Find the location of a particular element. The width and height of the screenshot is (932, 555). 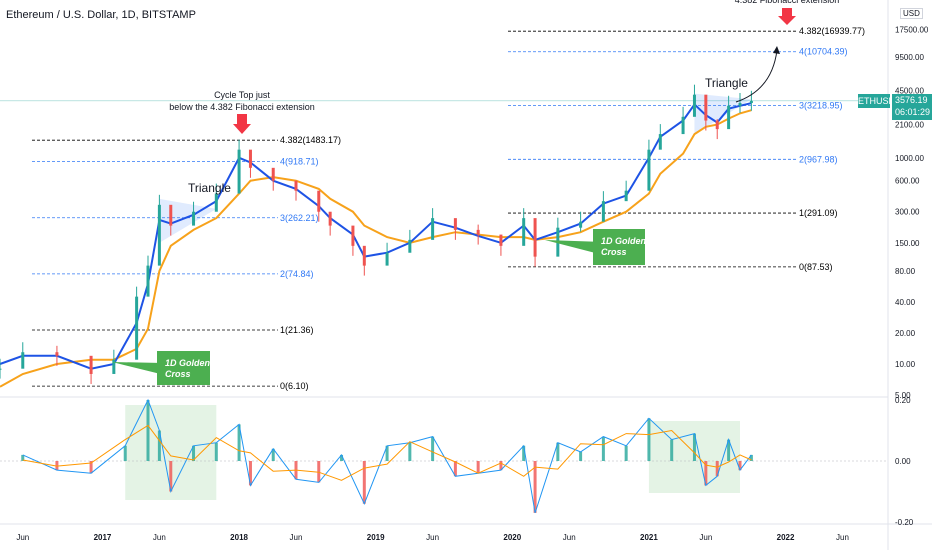

time-tick-label: 2019 is located at coordinates (376, 537).